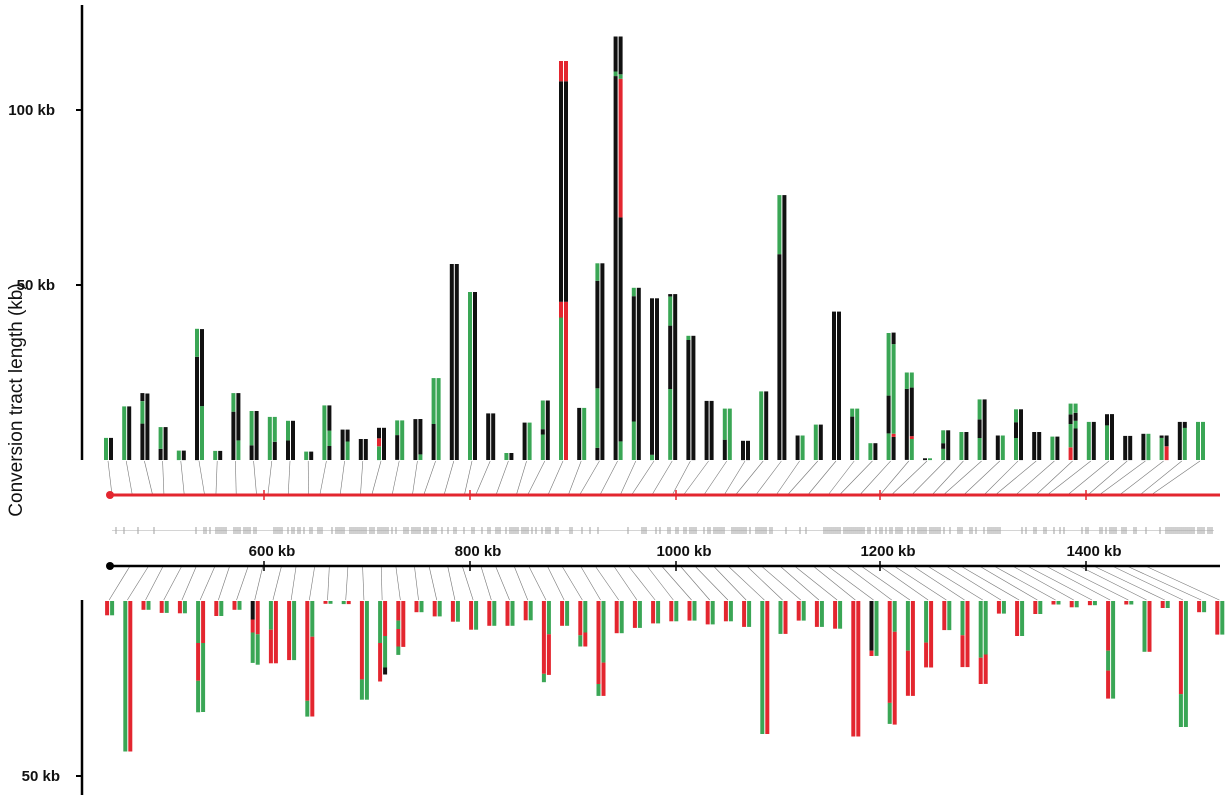  What do you see at coordinates (16, 399) in the screenshot?
I see `y-axis-label: Conversion tract length (kb)` at bounding box center [16, 399].